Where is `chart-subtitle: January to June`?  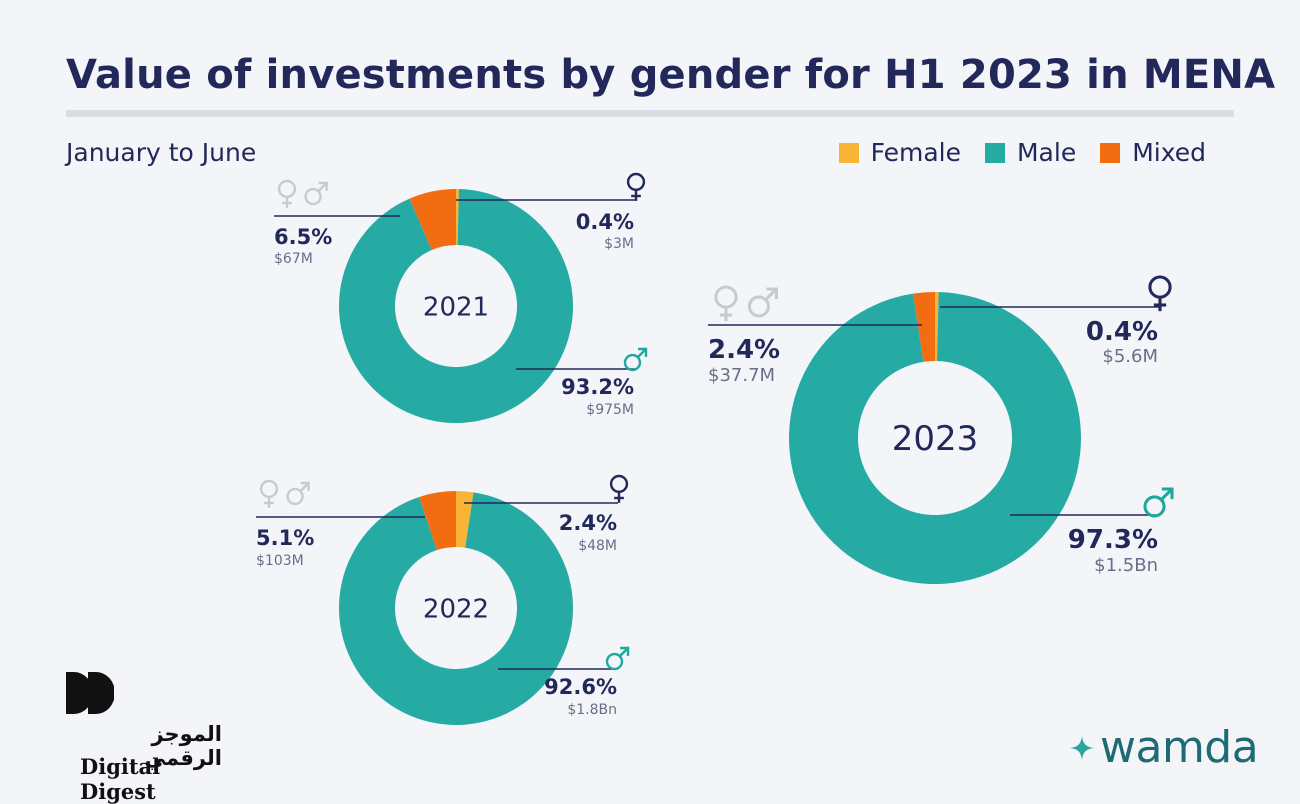
chart-subtitle: January to June is located at coordinates (161, 152).